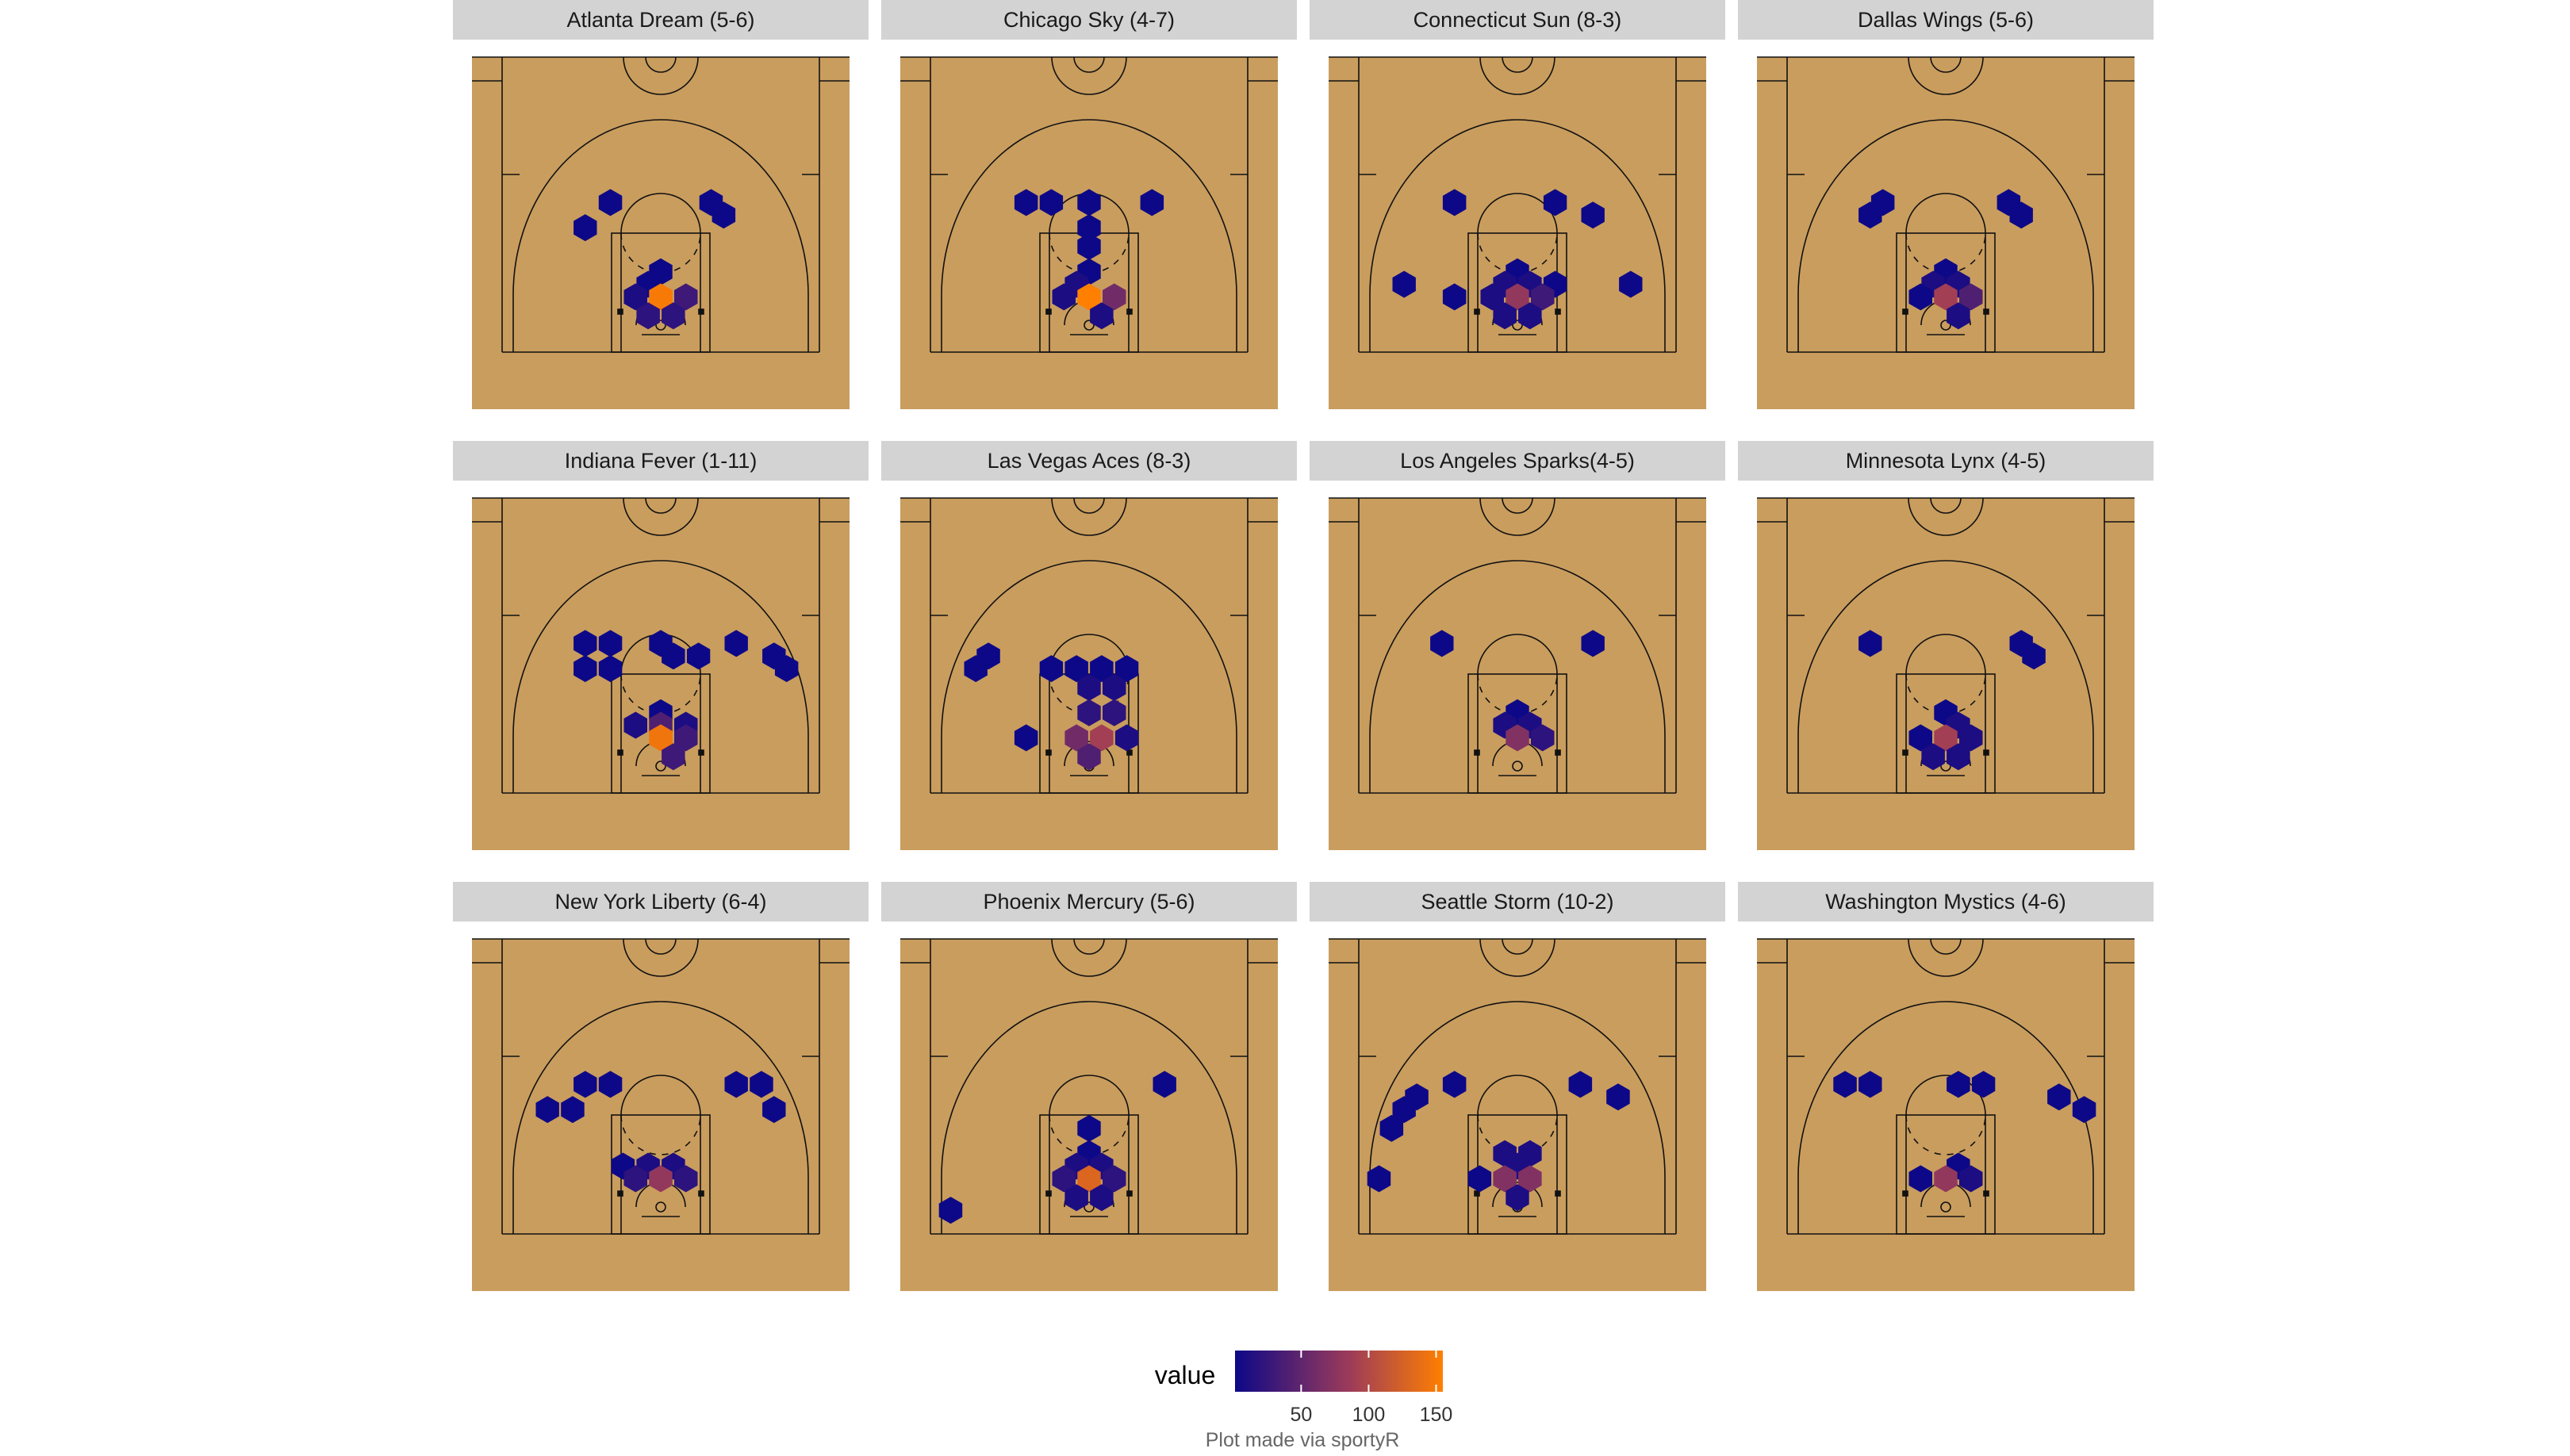  I want to click on facet-title: Atlanta Dream (5-6), so click(660, 20).